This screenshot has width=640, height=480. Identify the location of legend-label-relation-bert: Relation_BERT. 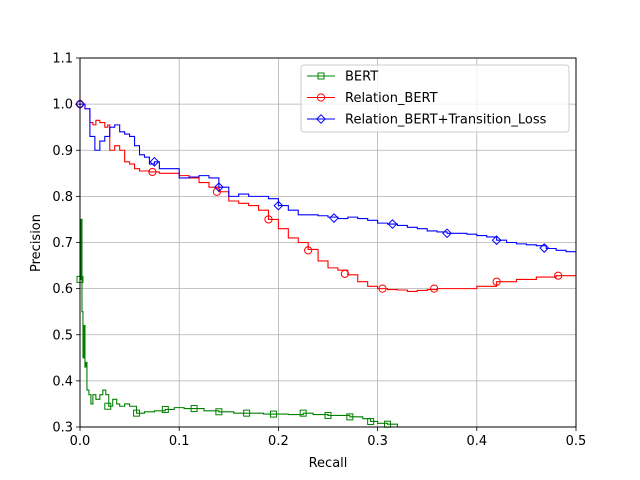
(391, 98).